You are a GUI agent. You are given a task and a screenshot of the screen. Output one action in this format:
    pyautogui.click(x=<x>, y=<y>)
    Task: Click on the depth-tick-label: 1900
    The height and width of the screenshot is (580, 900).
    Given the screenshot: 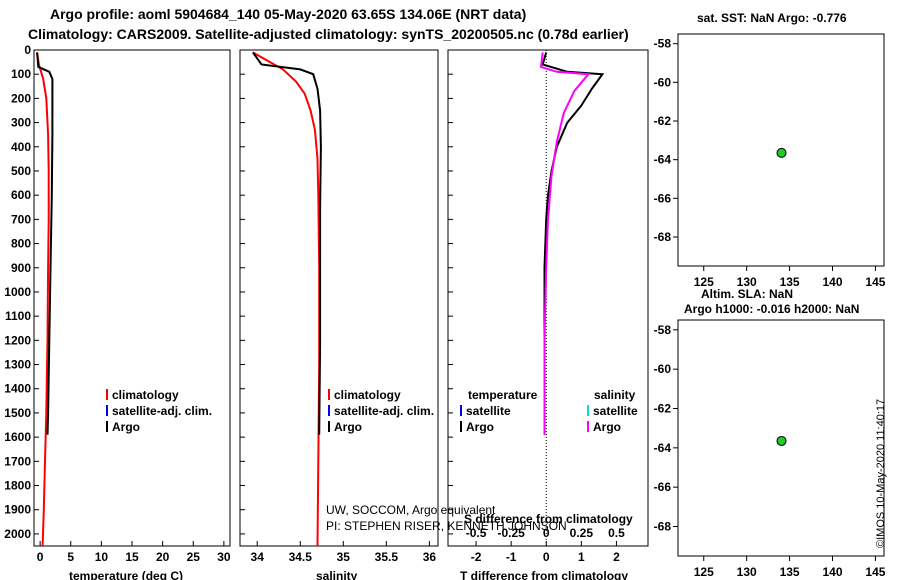 What is the action you would take?
    pyautogui.click(x=17, y=510)
    